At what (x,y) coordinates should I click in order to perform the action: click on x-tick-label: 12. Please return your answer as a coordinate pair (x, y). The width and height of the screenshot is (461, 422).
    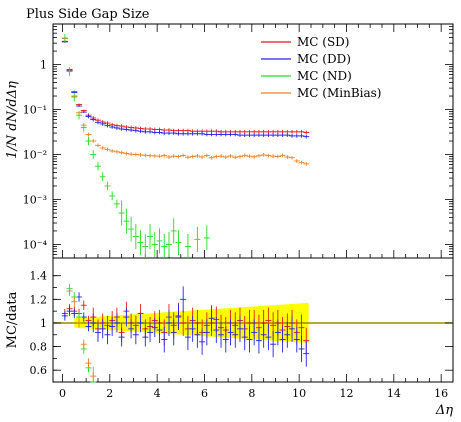
    Looking at the image, I should click on (346, 393).